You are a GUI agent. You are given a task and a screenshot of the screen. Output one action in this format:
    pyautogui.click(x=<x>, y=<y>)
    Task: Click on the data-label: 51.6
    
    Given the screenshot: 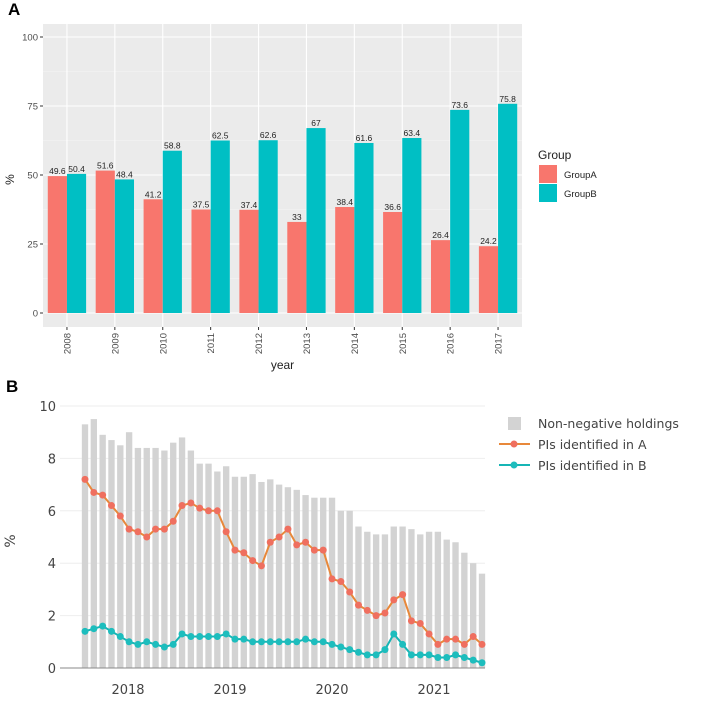 What is the action you would take?
    pyautogui.click(x=105, y=166)
    